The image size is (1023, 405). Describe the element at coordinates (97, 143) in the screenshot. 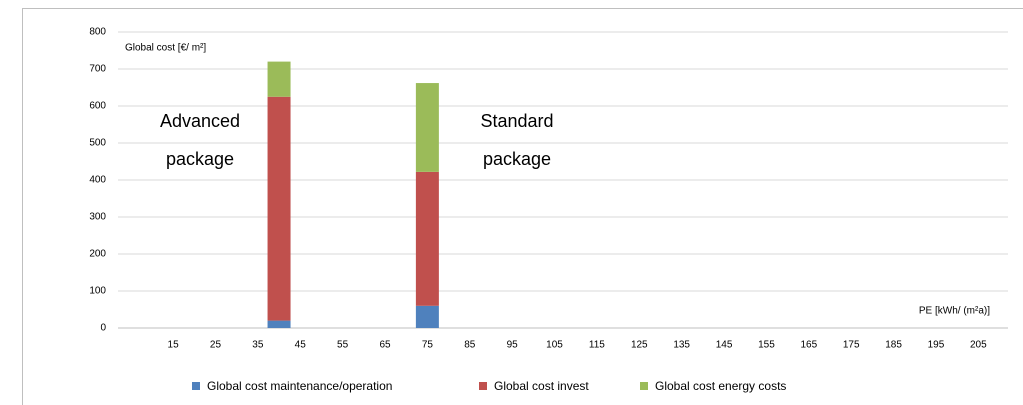

I see `y-tick-label: 500` at that location.